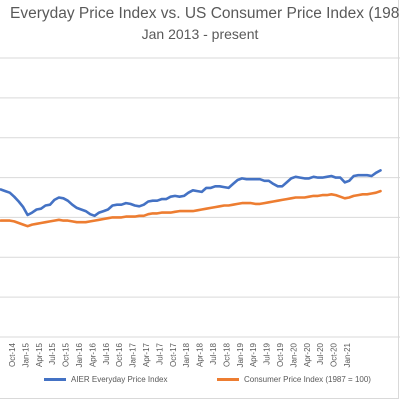 This screenshot has height=400, width=400. I want to click on x-tick-label: Oct-15, so click(66, 354).